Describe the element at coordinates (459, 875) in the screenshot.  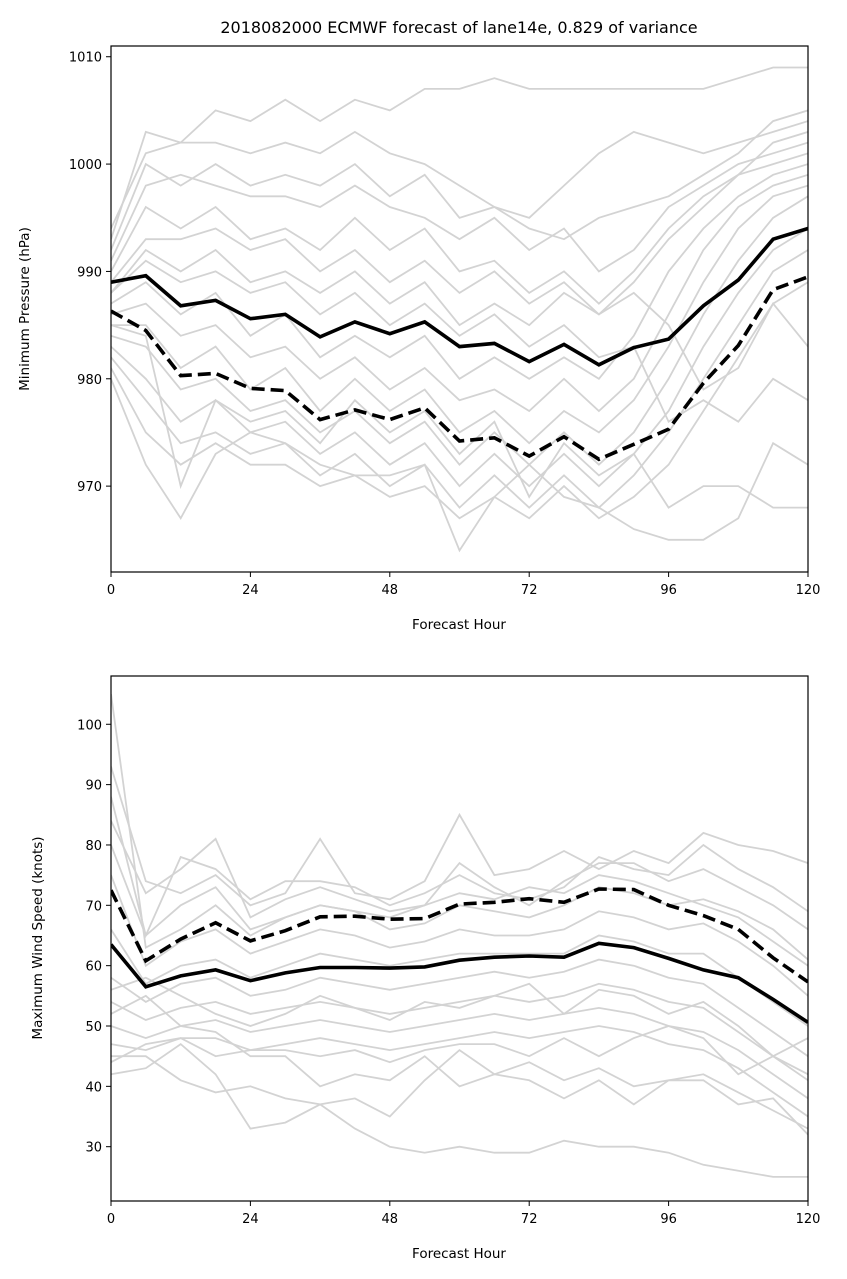
I see `wind-member-4-line` at that location.